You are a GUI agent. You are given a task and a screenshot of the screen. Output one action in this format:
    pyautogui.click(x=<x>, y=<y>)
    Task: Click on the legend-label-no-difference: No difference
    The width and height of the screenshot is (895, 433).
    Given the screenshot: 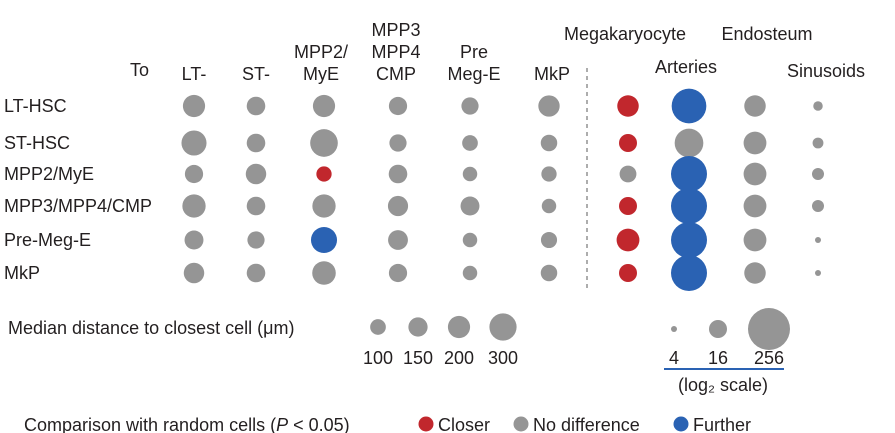 What is the action you would take?
    pyautogui.click(x=586, y=424)
    